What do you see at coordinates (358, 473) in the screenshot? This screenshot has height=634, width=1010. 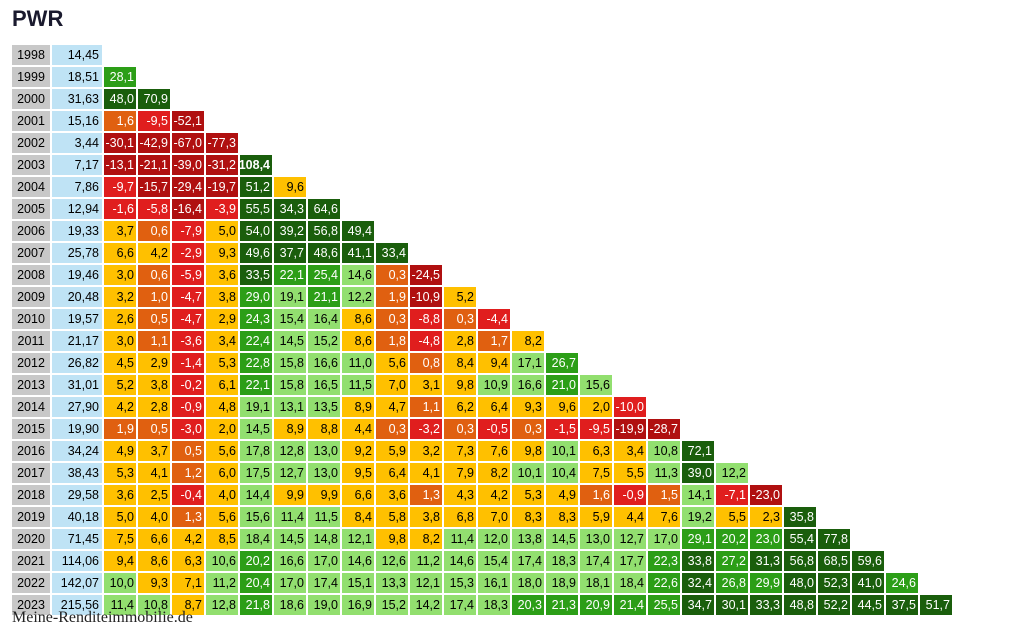 I see `return-cell: 9,5` at bounding box center [358, 473].